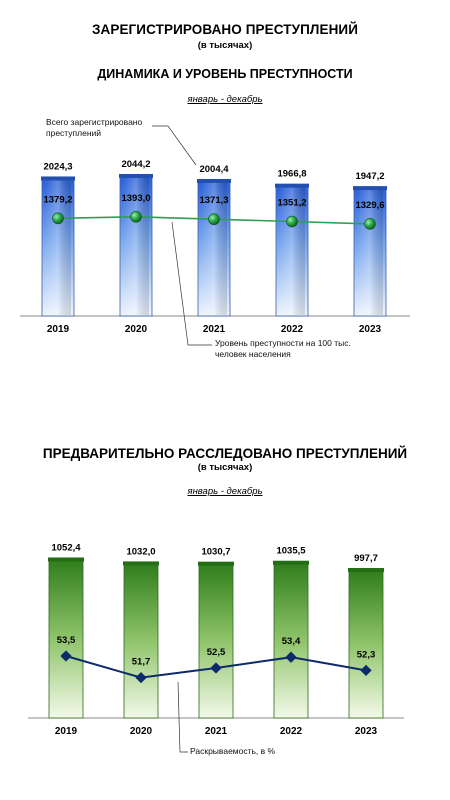 The height and width of the screenshot is (800, 450). What do you see at coordinates (174, 145) in the screenshot?
I see `bars-note-leader` at bounding box center [174, 145].